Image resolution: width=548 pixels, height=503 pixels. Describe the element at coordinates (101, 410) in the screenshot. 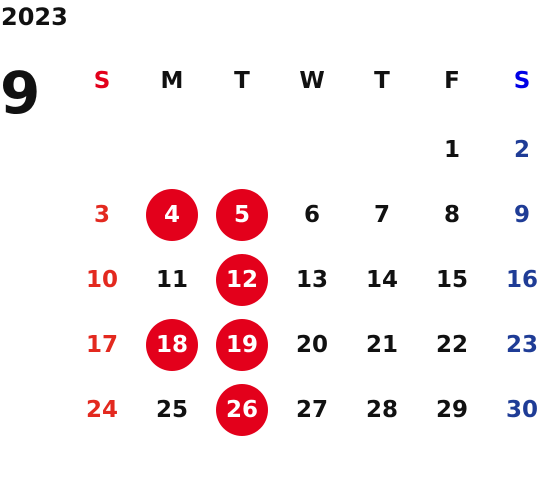

I see `date-cell-24: 24` at that location.